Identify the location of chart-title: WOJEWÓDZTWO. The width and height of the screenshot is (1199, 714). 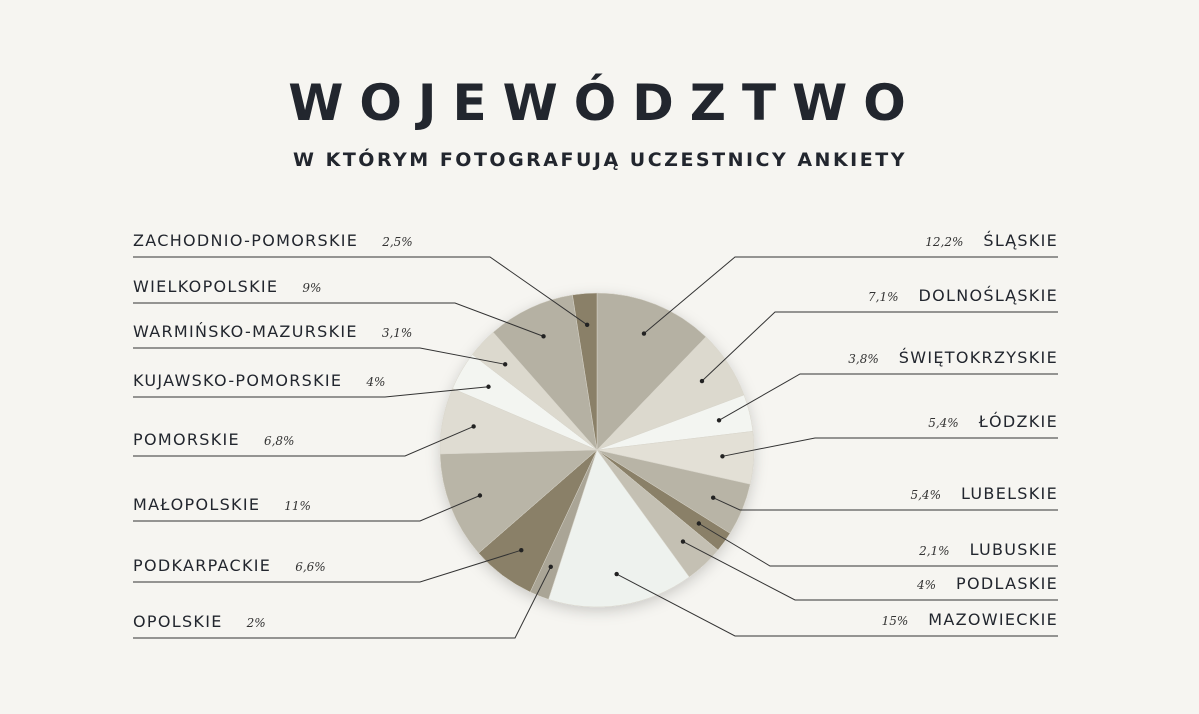
(605, 102).